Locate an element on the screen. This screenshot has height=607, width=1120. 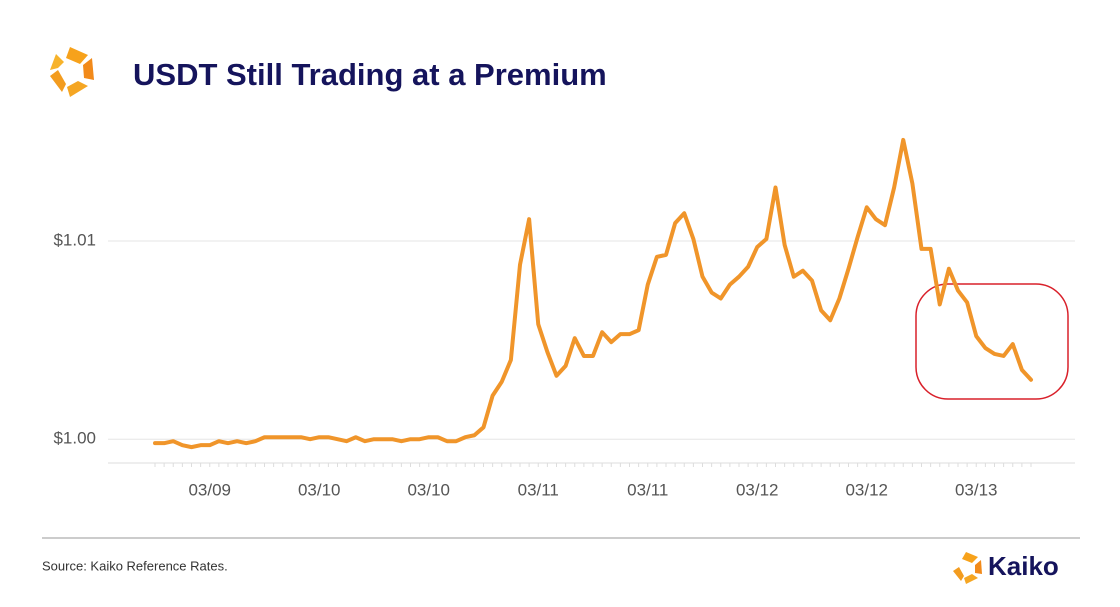
x-tick-label: 03/09 is located at coordinates (209, 489).